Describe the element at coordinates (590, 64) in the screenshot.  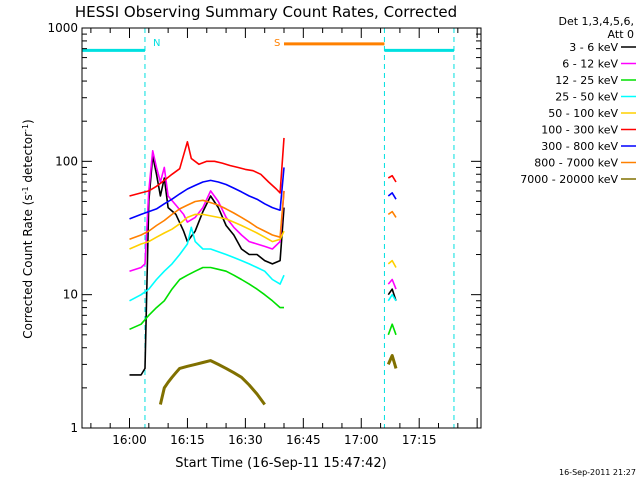
I see `legend-label: 6 - 12 keV` at that location.